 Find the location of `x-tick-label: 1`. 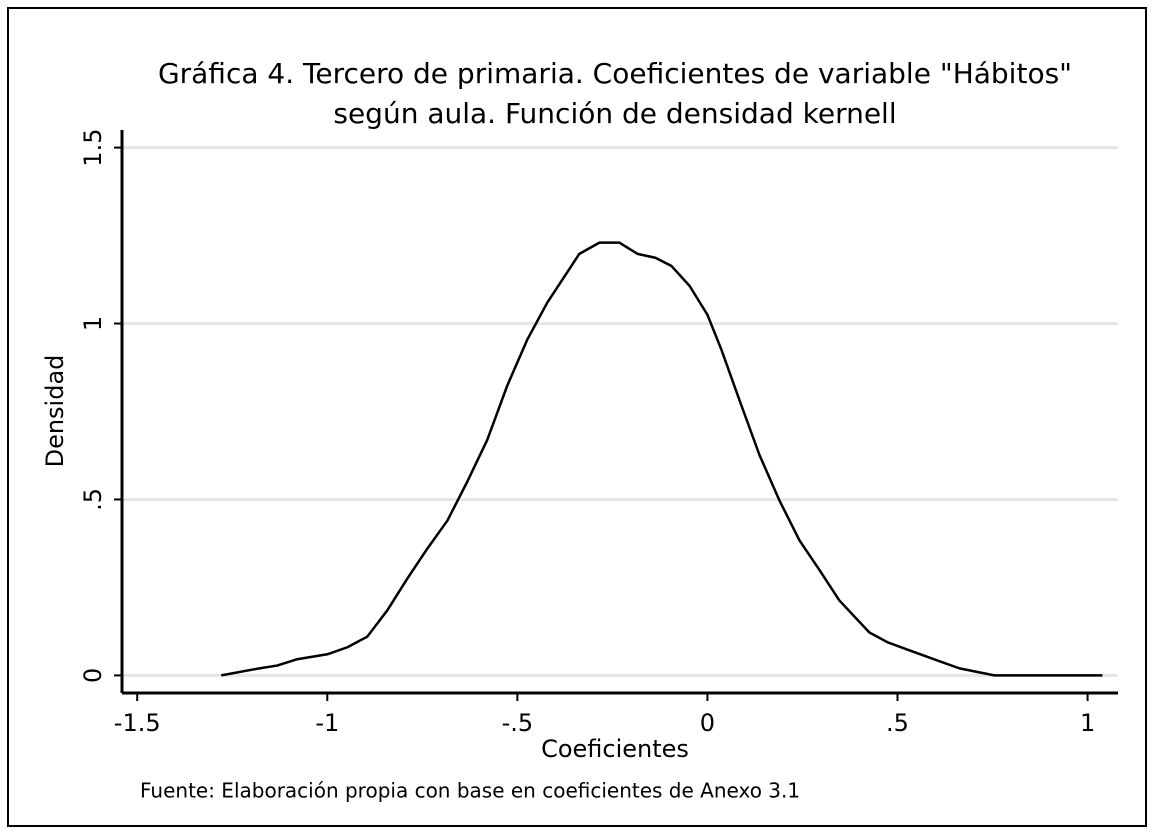

x-tick-label: 1 is located at coordinates (1087, 723).